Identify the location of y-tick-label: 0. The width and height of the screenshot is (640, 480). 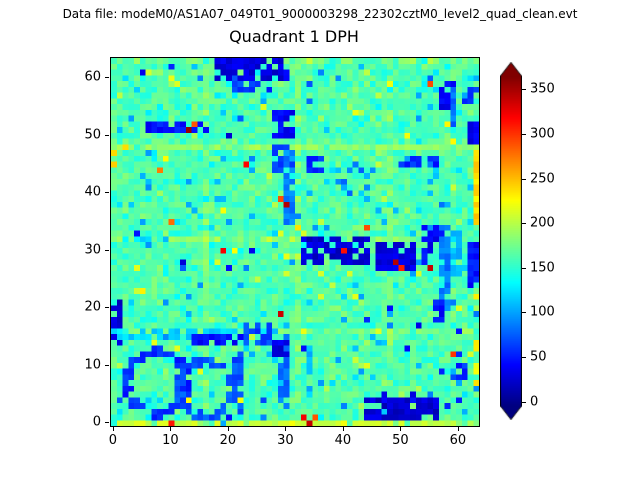
(96, 422).